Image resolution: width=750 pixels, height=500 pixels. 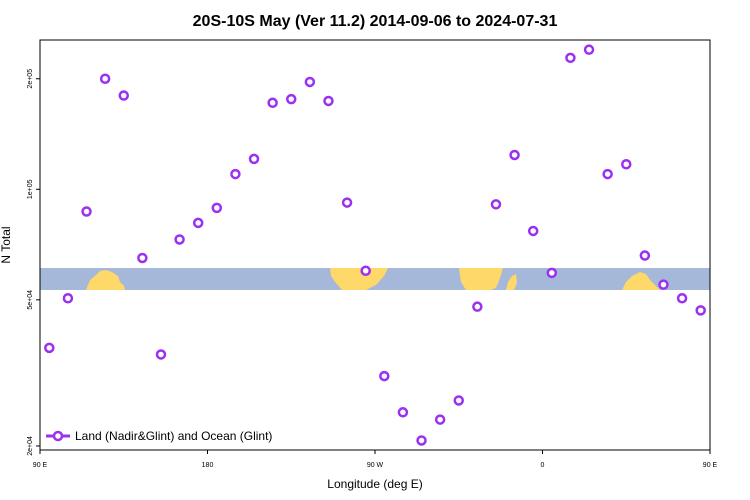 I want to click on y-tick-label: 2e+05, so click(x=30, y=79).